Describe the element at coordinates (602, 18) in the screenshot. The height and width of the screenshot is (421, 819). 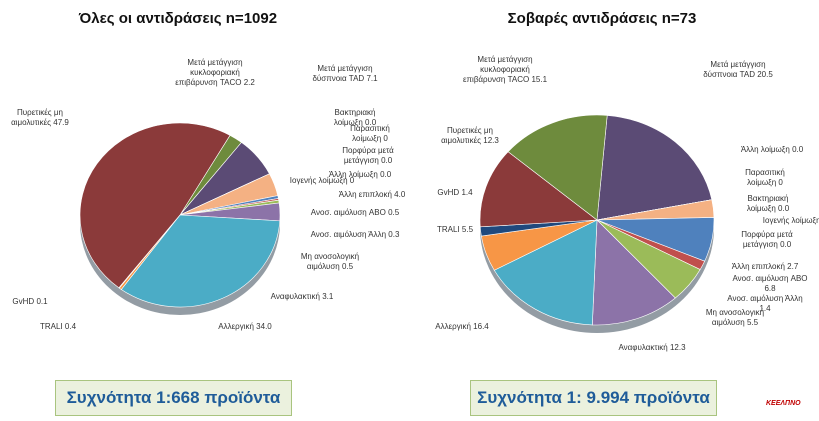
I see `chart-title: Σοβαρές αντιδράσεις n=73` at that location.